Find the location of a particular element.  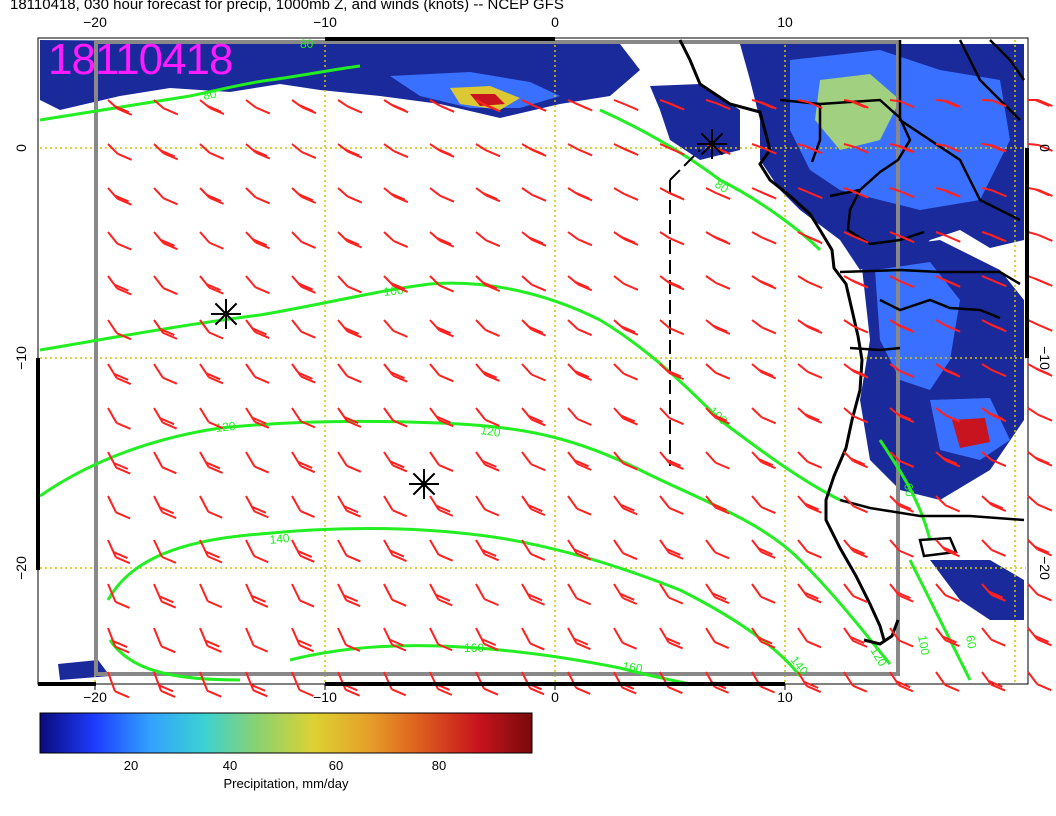

lon-tick-label-bottom: −20 is located at coordinates (95, 697).